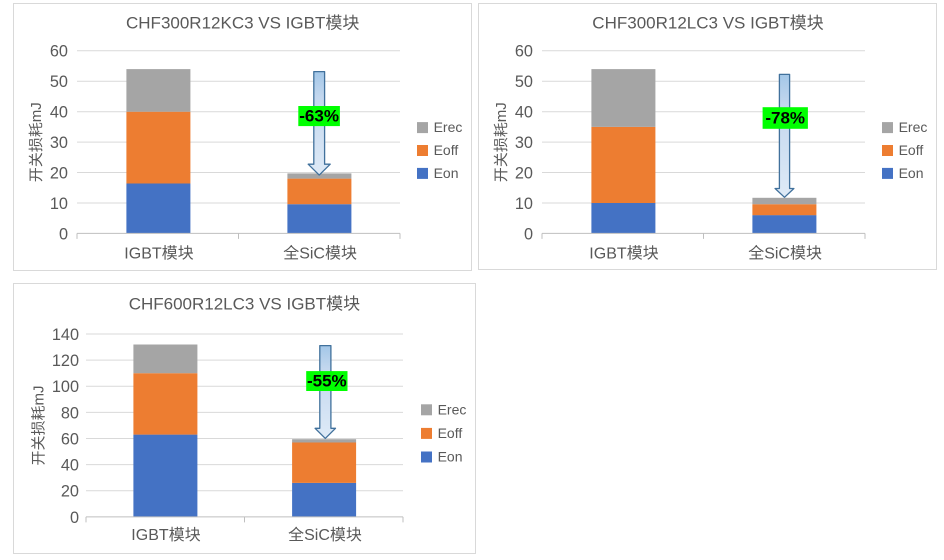 The image size is (944, 560). I want to click on svg-text: -63%, so click(319, 116).